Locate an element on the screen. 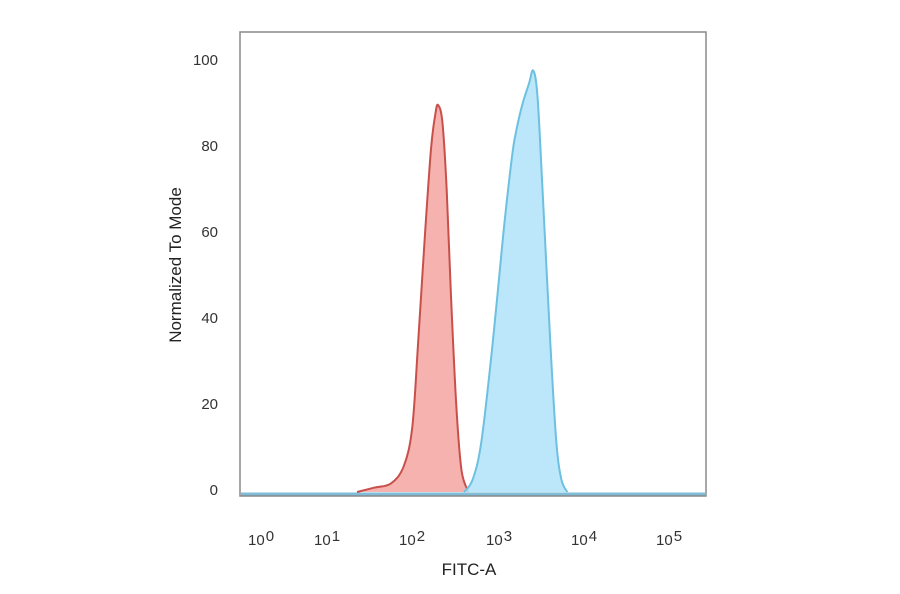  x-tick-label: 10⁵ is located at coordinates (669, 538).